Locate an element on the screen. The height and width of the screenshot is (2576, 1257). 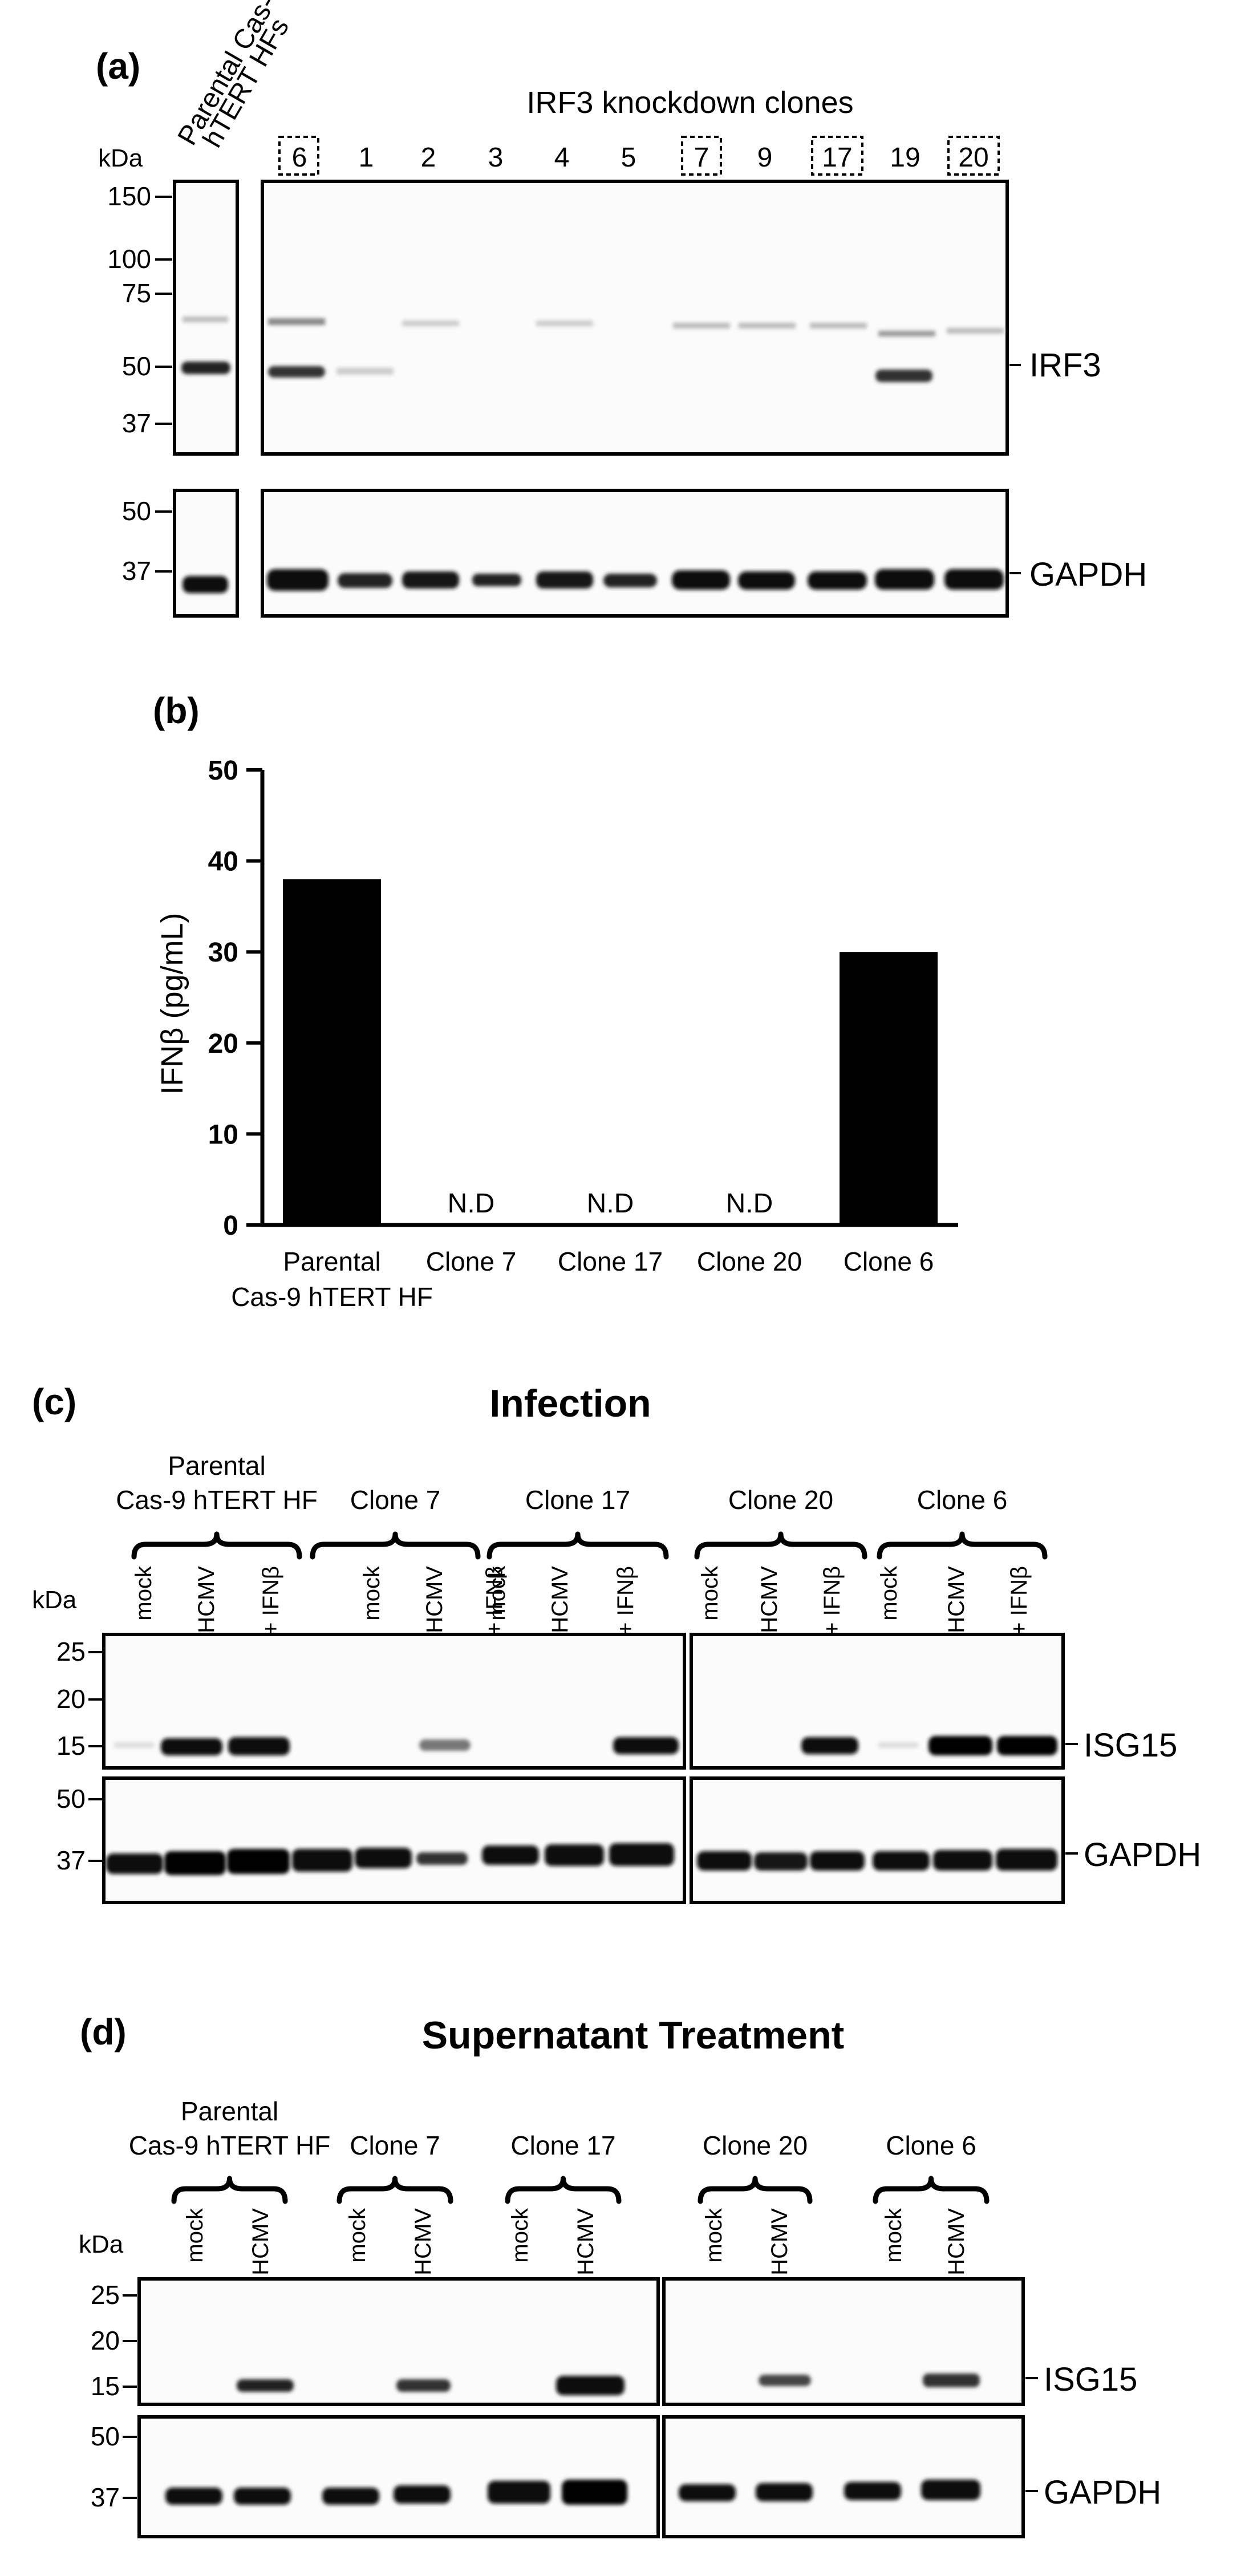
bar is located at coordinates (332, 1052).